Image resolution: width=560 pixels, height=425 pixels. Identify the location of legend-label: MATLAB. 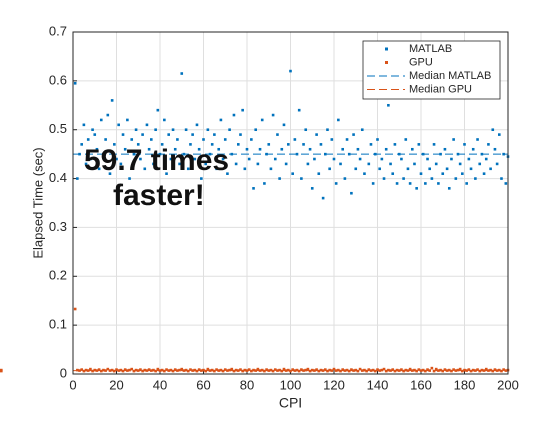
(430, 49).